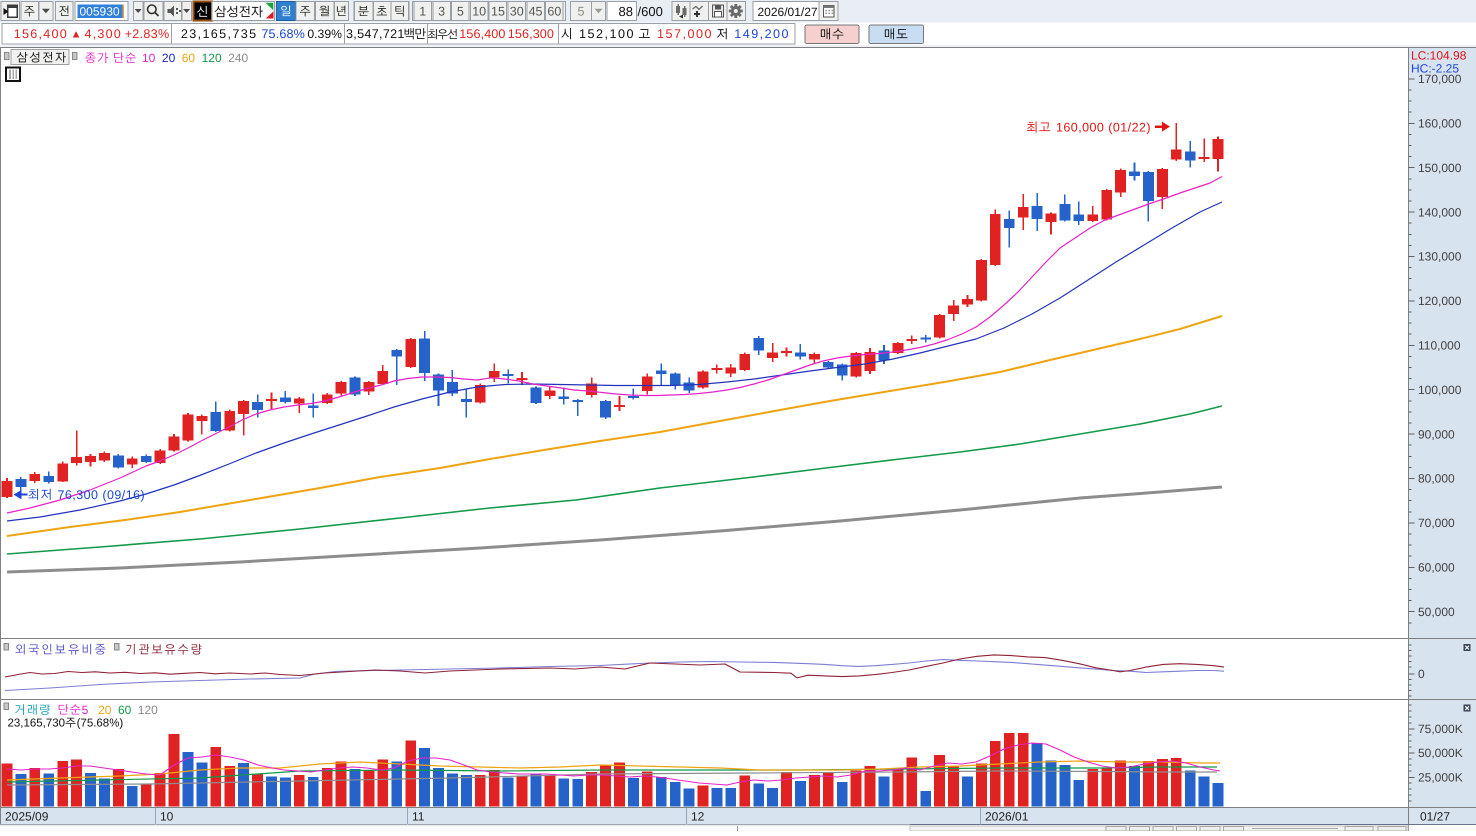 The image size is (1476, 836). What do you see at coordinates (650, 11) in the screenshot?
I see `svg-text: /600` at bounding box center [650, 11].